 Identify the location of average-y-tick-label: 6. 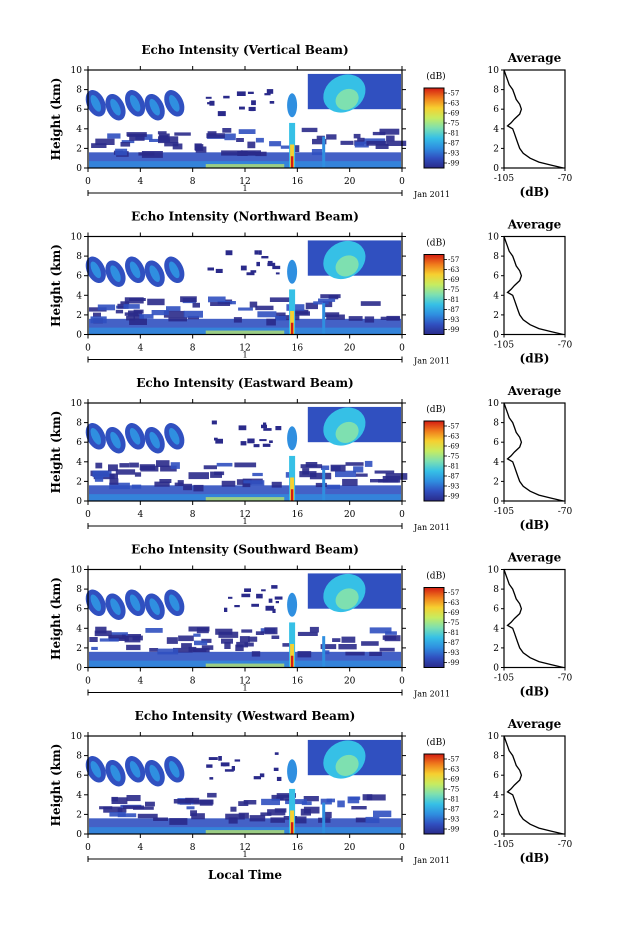
(496, 776).